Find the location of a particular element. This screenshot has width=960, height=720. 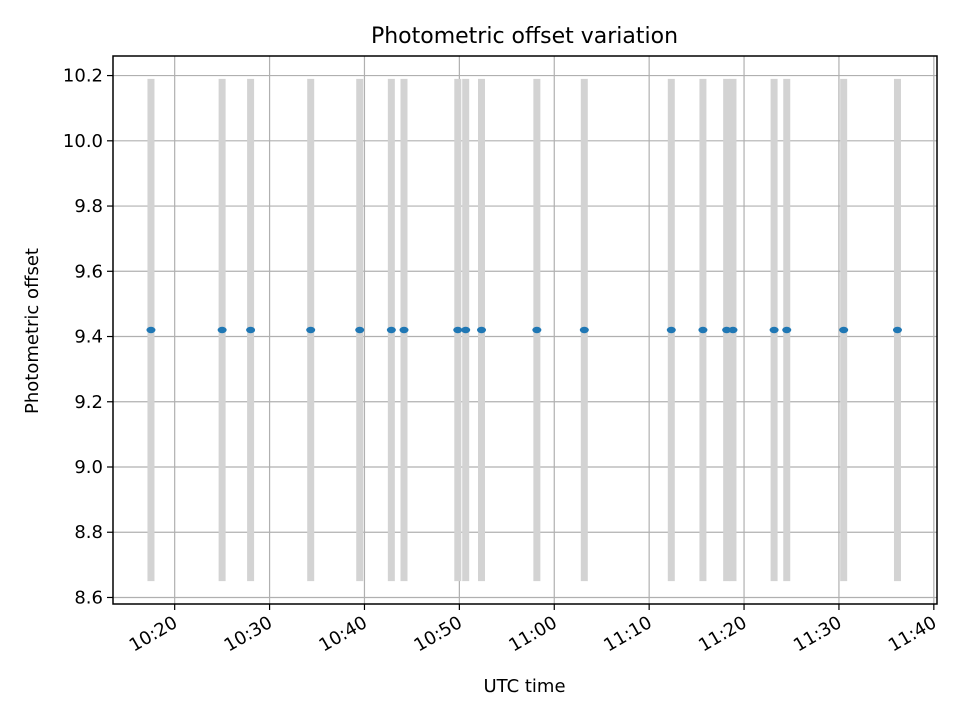

y-tick-label: 8.8 is located at coordinates (88, 532).